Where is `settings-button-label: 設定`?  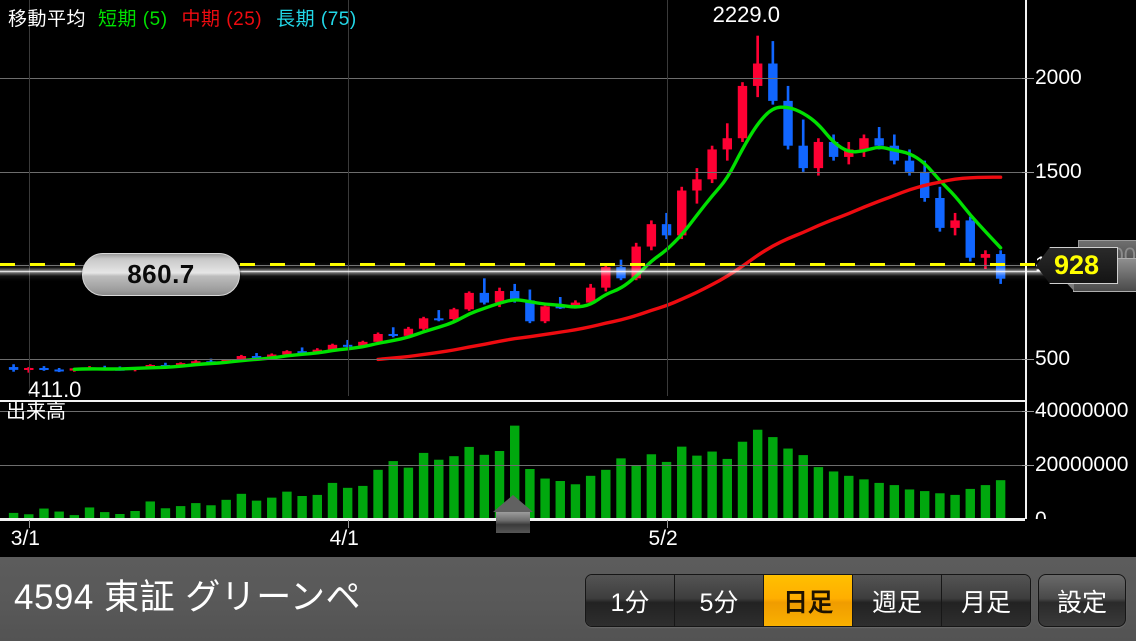
settings-button-label: 設定 is located at coordinates (1081, 602).